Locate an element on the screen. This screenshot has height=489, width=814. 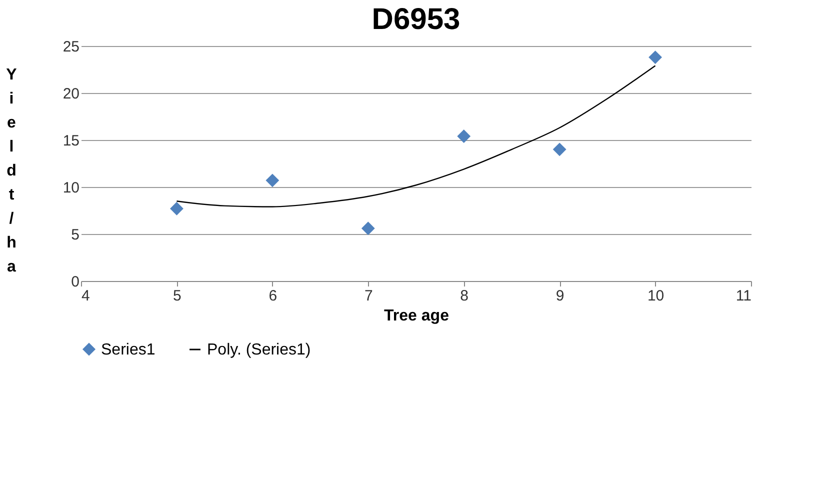
x-tick-label: 9 is located at coordinates (560, 296).